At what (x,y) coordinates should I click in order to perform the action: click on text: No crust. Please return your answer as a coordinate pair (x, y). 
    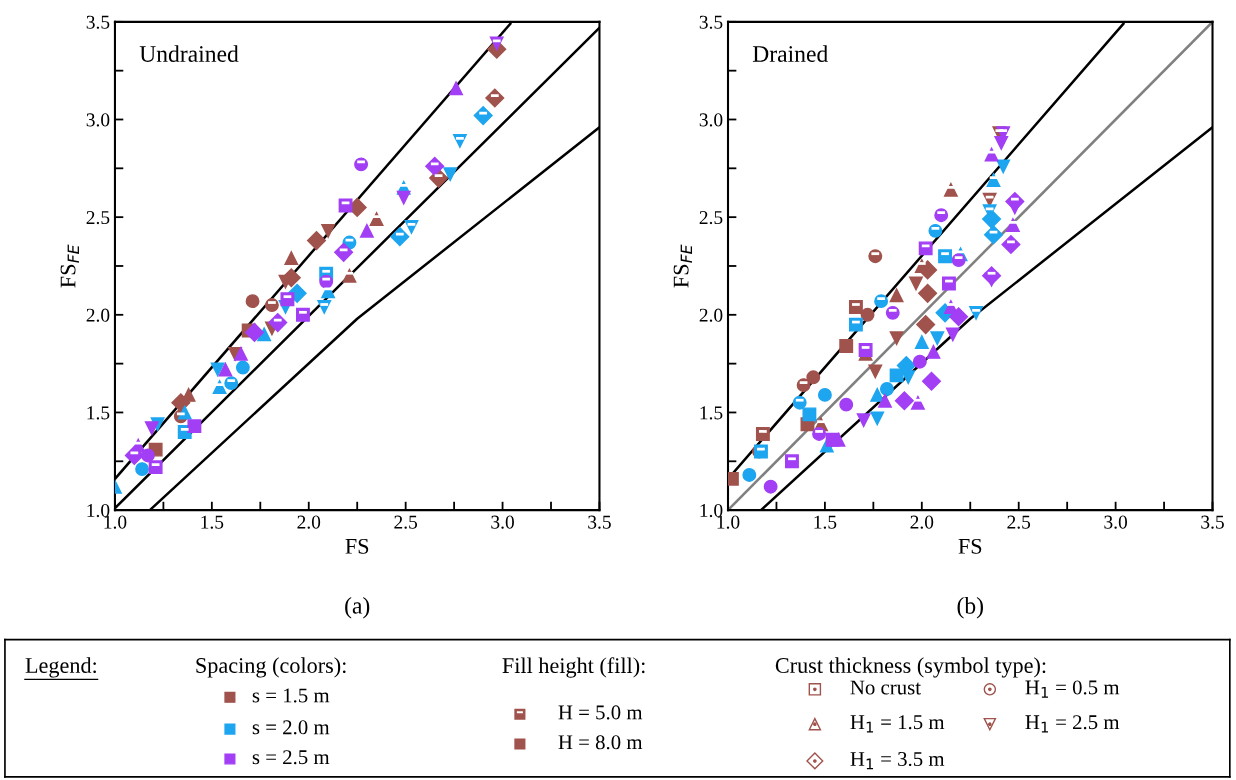
    Looking at the image, I should click on (885, 687).